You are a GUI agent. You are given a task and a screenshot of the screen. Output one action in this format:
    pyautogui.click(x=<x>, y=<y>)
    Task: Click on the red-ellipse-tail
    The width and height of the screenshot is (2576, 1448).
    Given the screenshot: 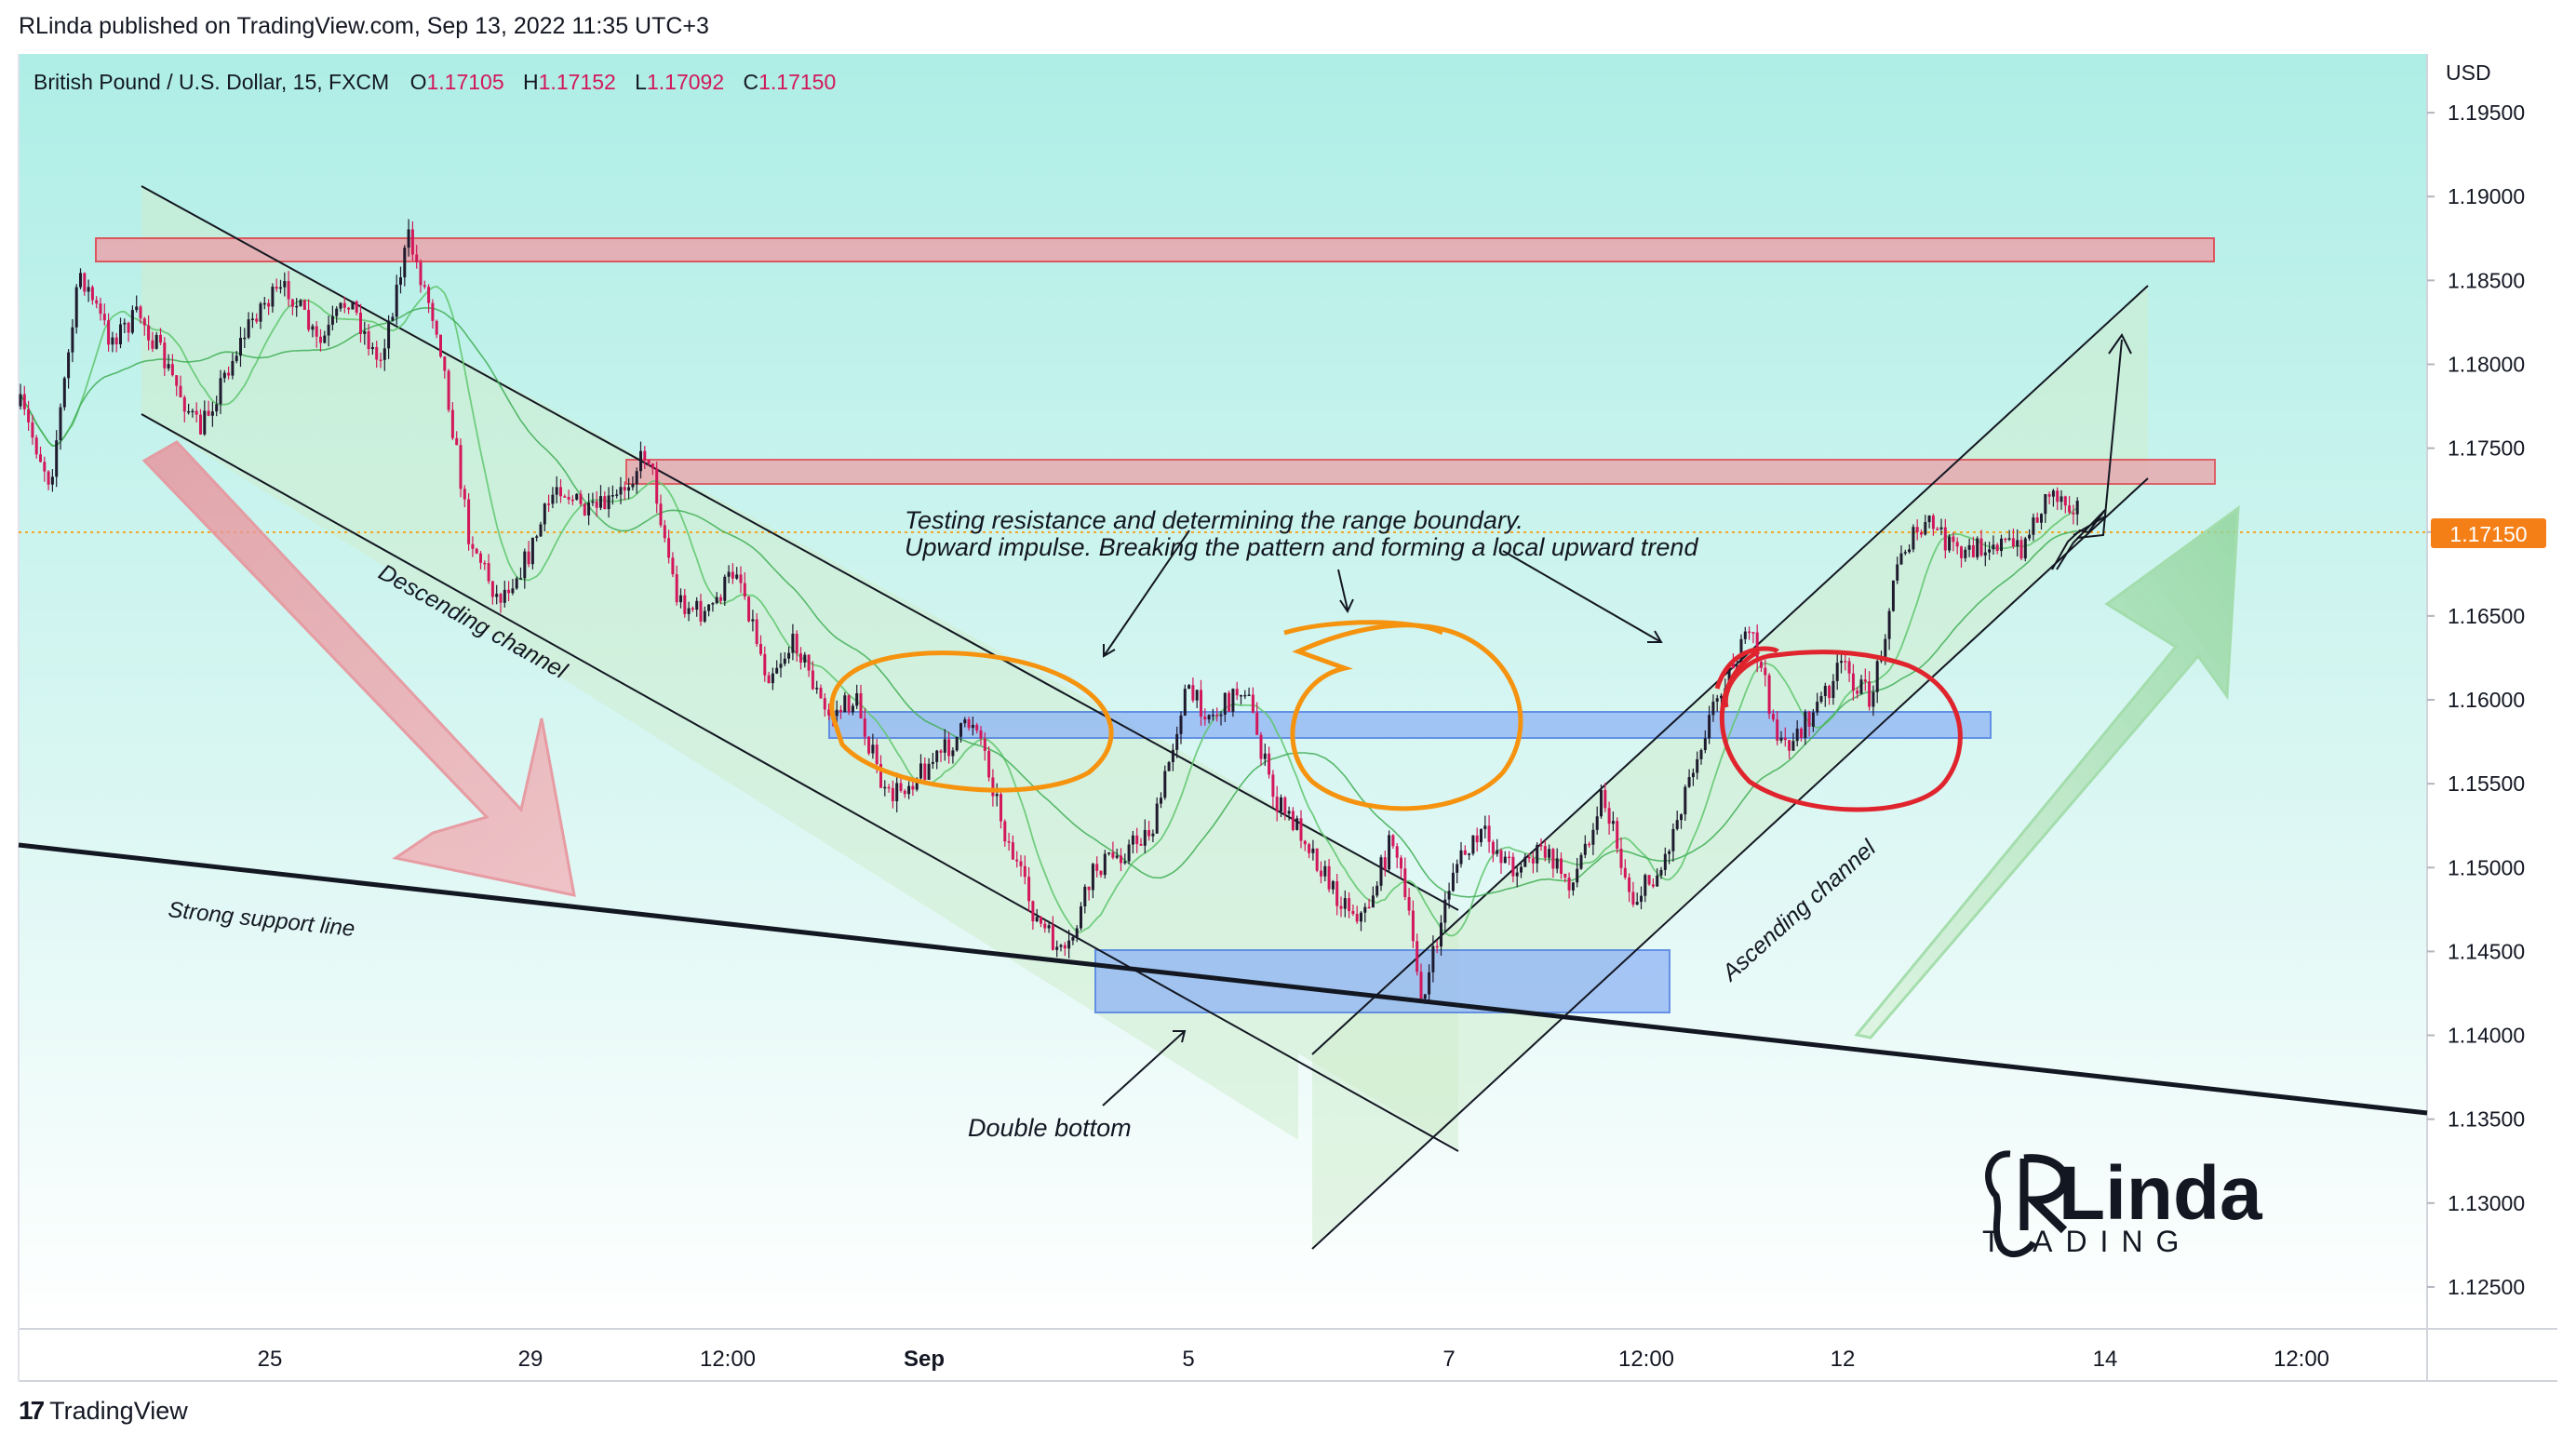 What is the action you would take?
    pyautogui.click(x=1746, y=668)
    